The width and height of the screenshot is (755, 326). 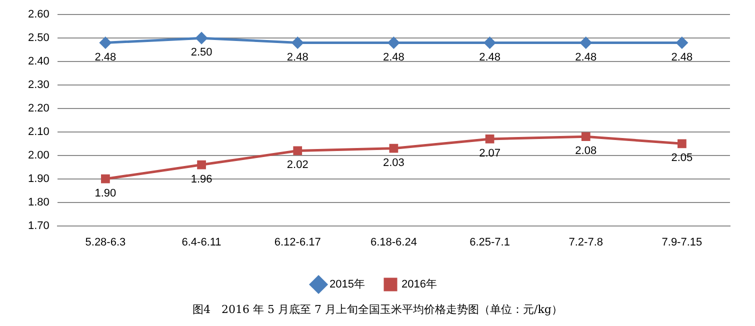 I want to click on y-tick-label: 2.10, so click(x=39, y=132).